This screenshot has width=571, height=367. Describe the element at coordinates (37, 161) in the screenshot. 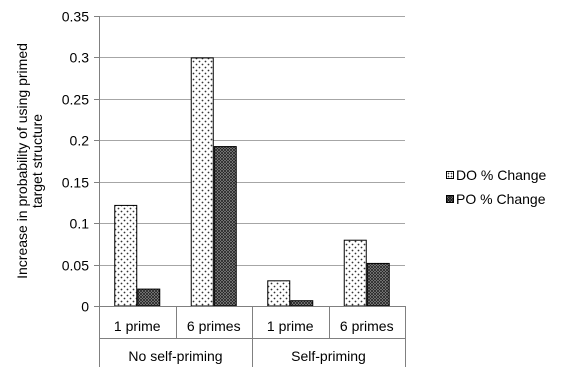

I see `y-axis-label-line: target structure` at that location.